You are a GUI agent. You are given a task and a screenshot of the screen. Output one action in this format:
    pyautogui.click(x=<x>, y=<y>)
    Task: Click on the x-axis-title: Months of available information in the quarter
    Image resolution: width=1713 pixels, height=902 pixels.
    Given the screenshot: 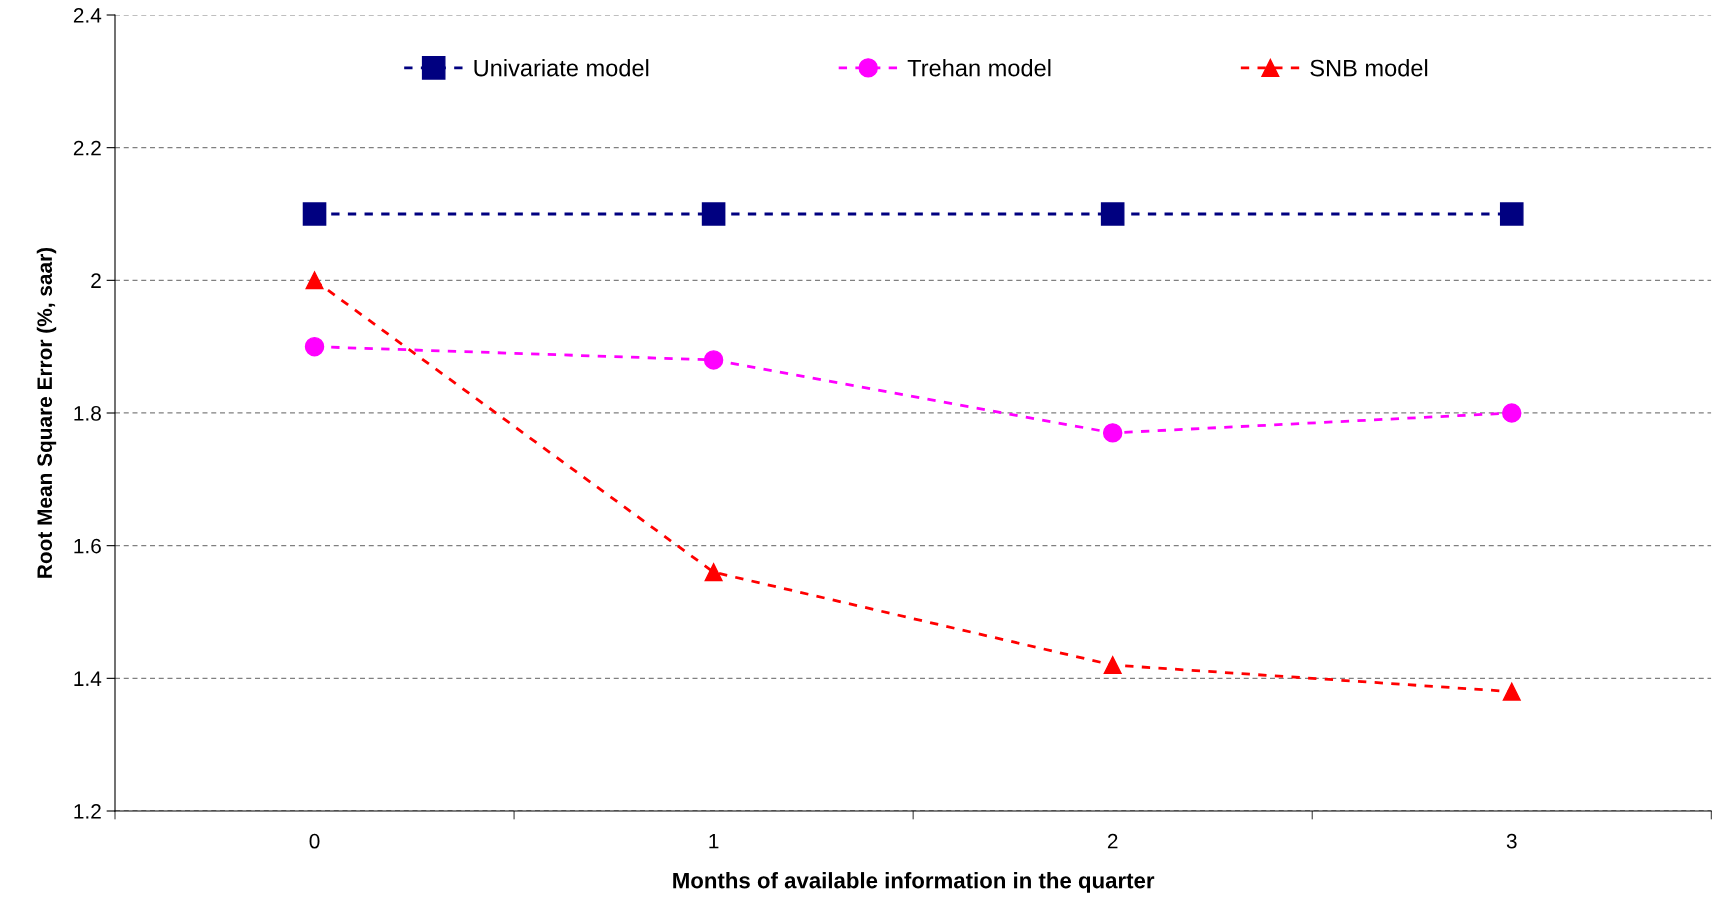 What is the action you would take?
    pyautogui.click(x=914, y=882)
    